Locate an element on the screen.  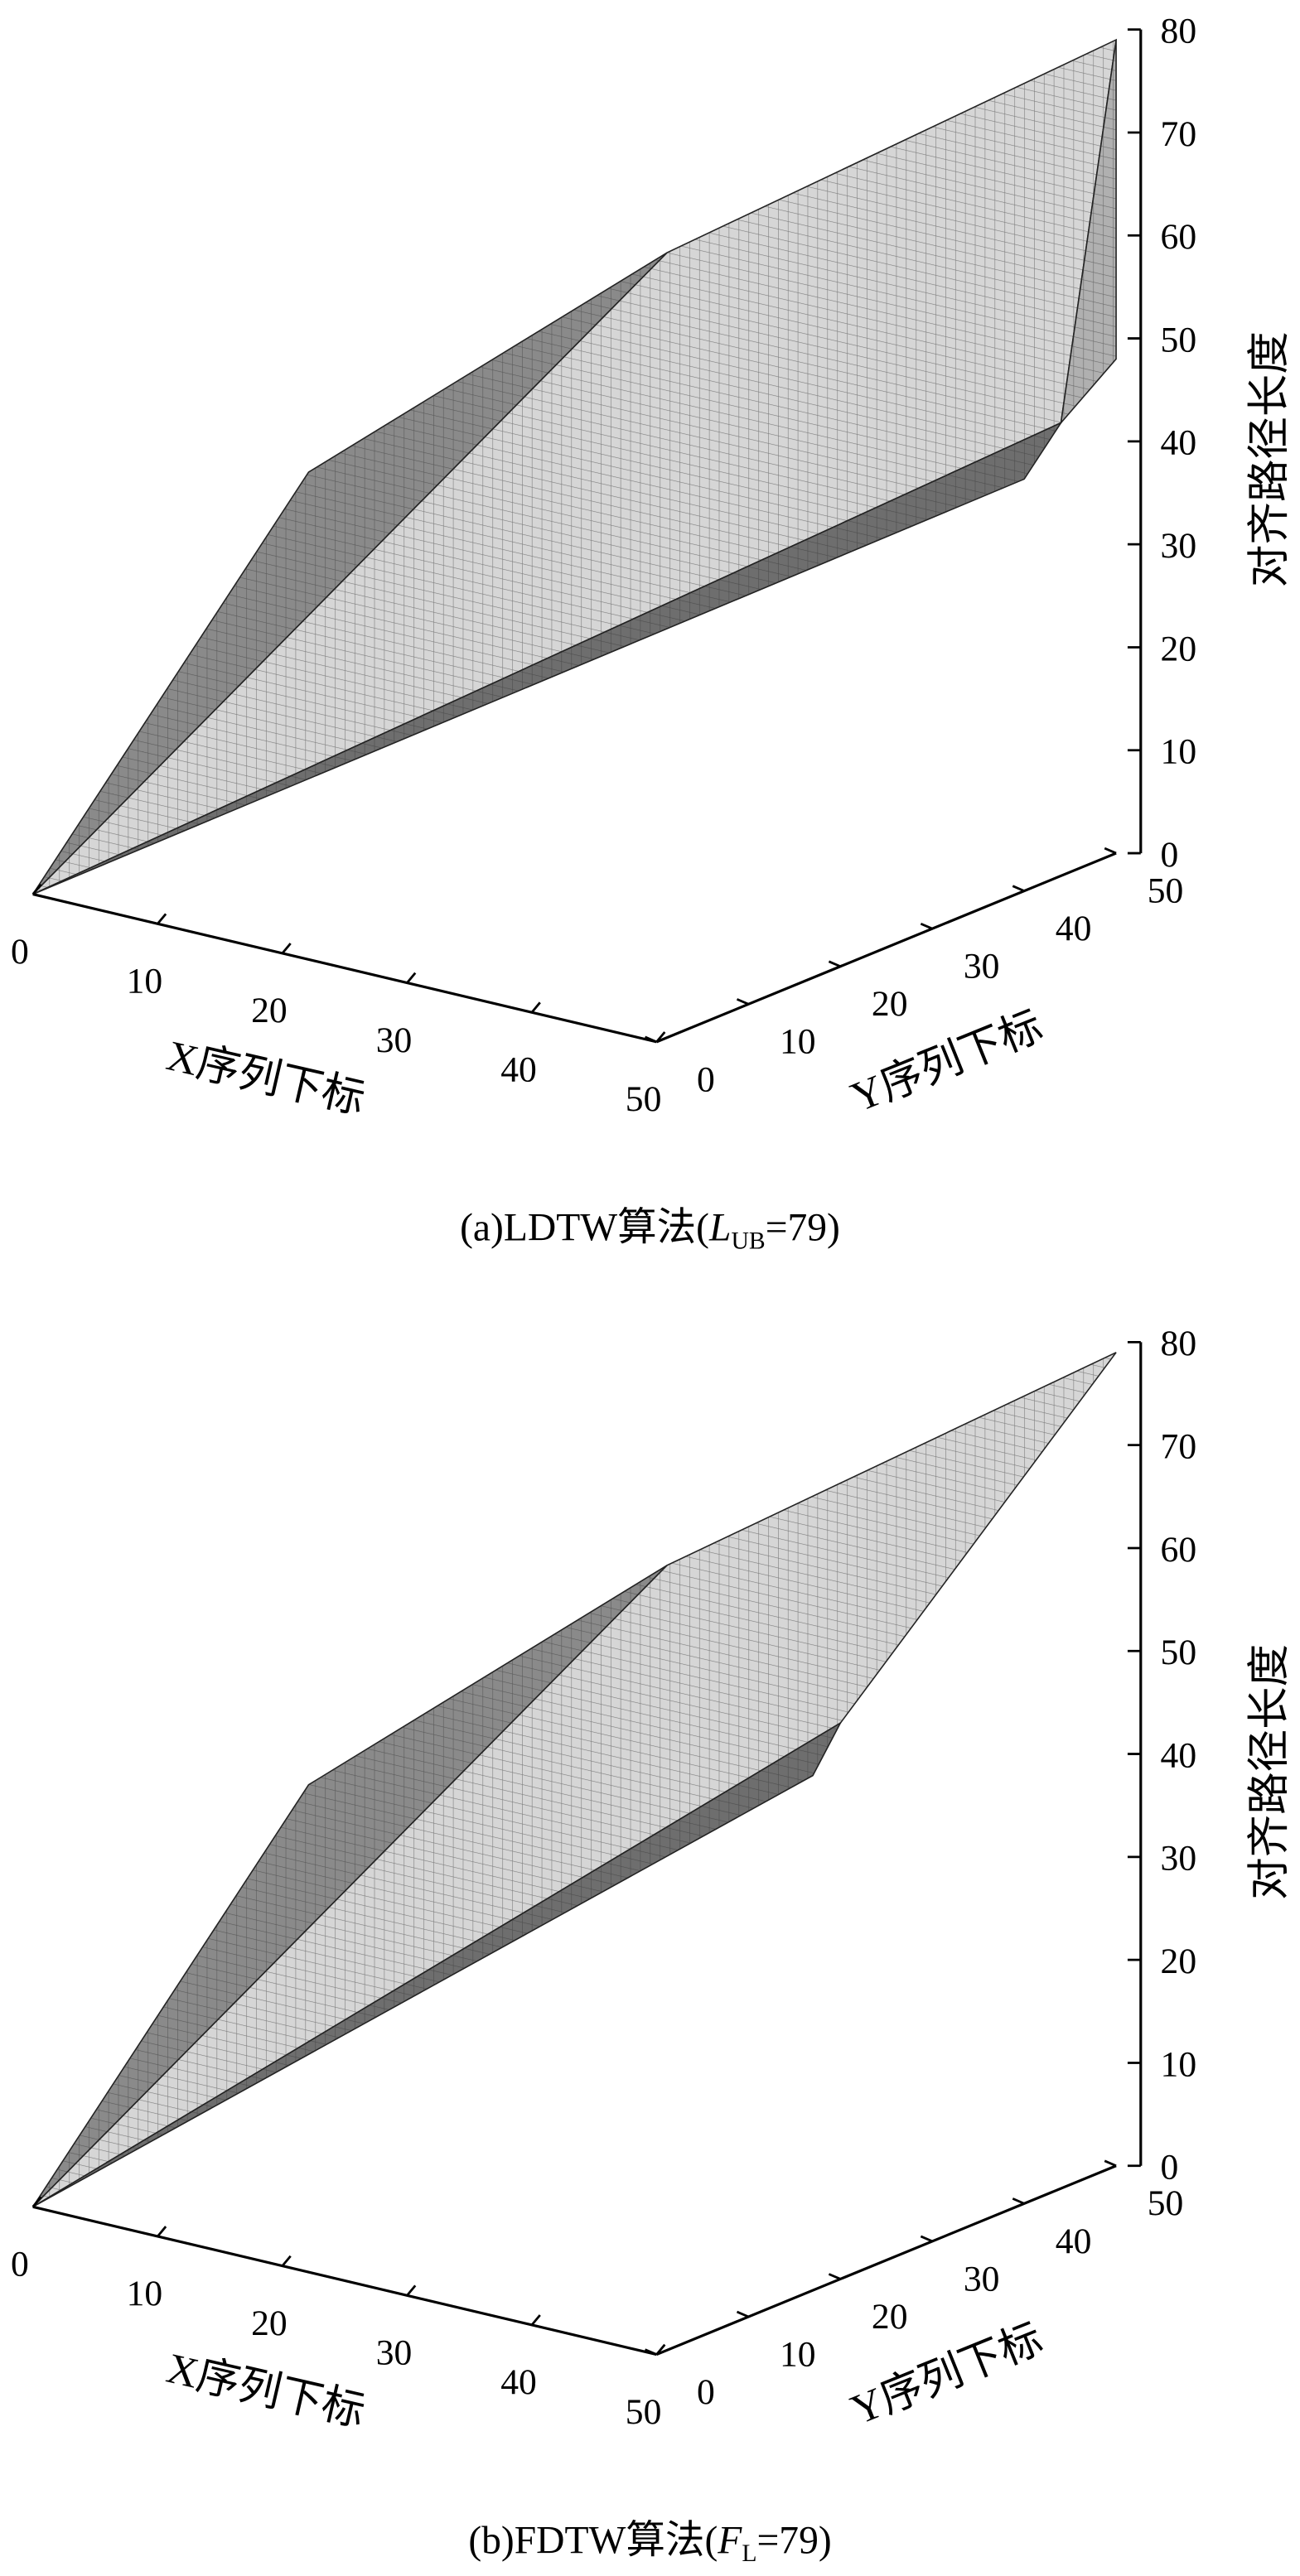
caption-prefix: (b)FDTW算法( is located at coordinates (593, 2540).